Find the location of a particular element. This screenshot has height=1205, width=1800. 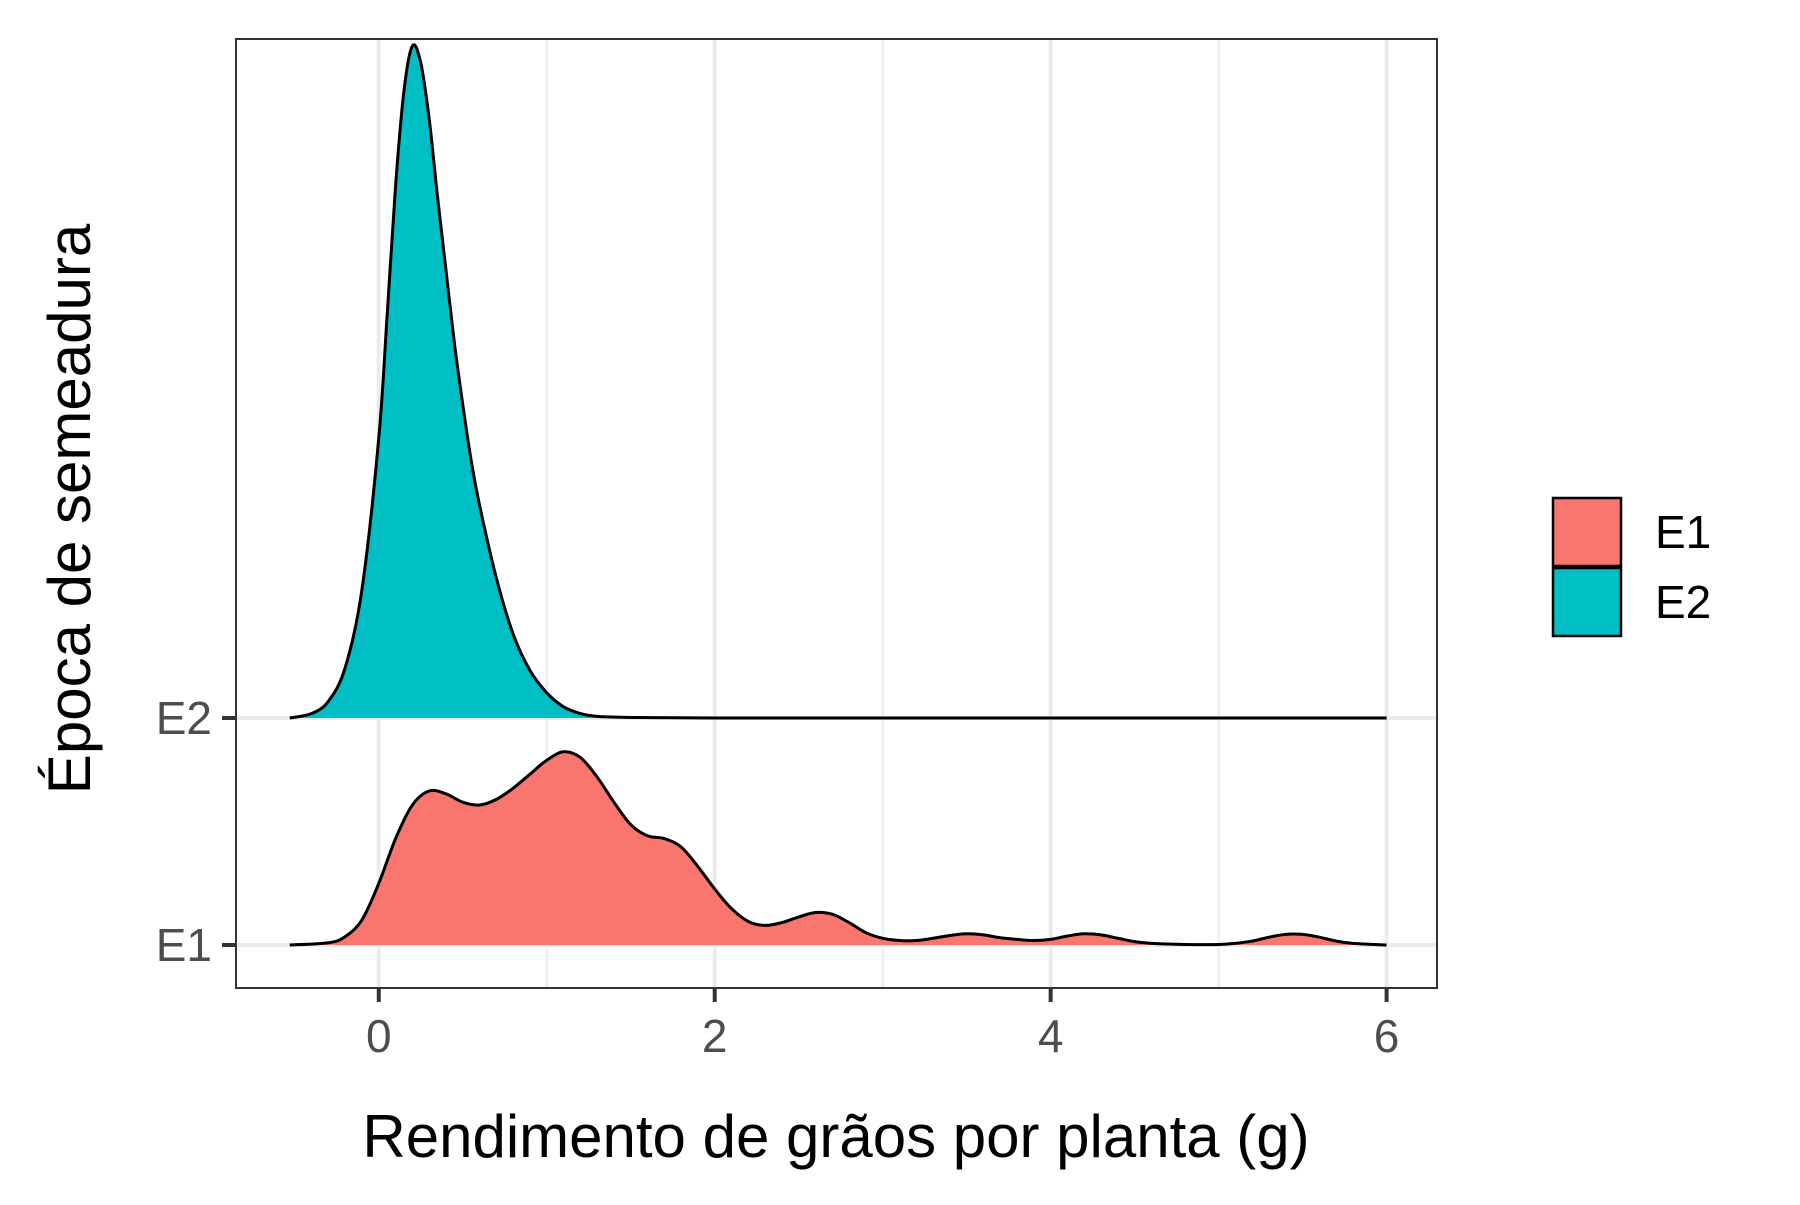

x-tick-label: 0 is located at coordinates (379, 1036).